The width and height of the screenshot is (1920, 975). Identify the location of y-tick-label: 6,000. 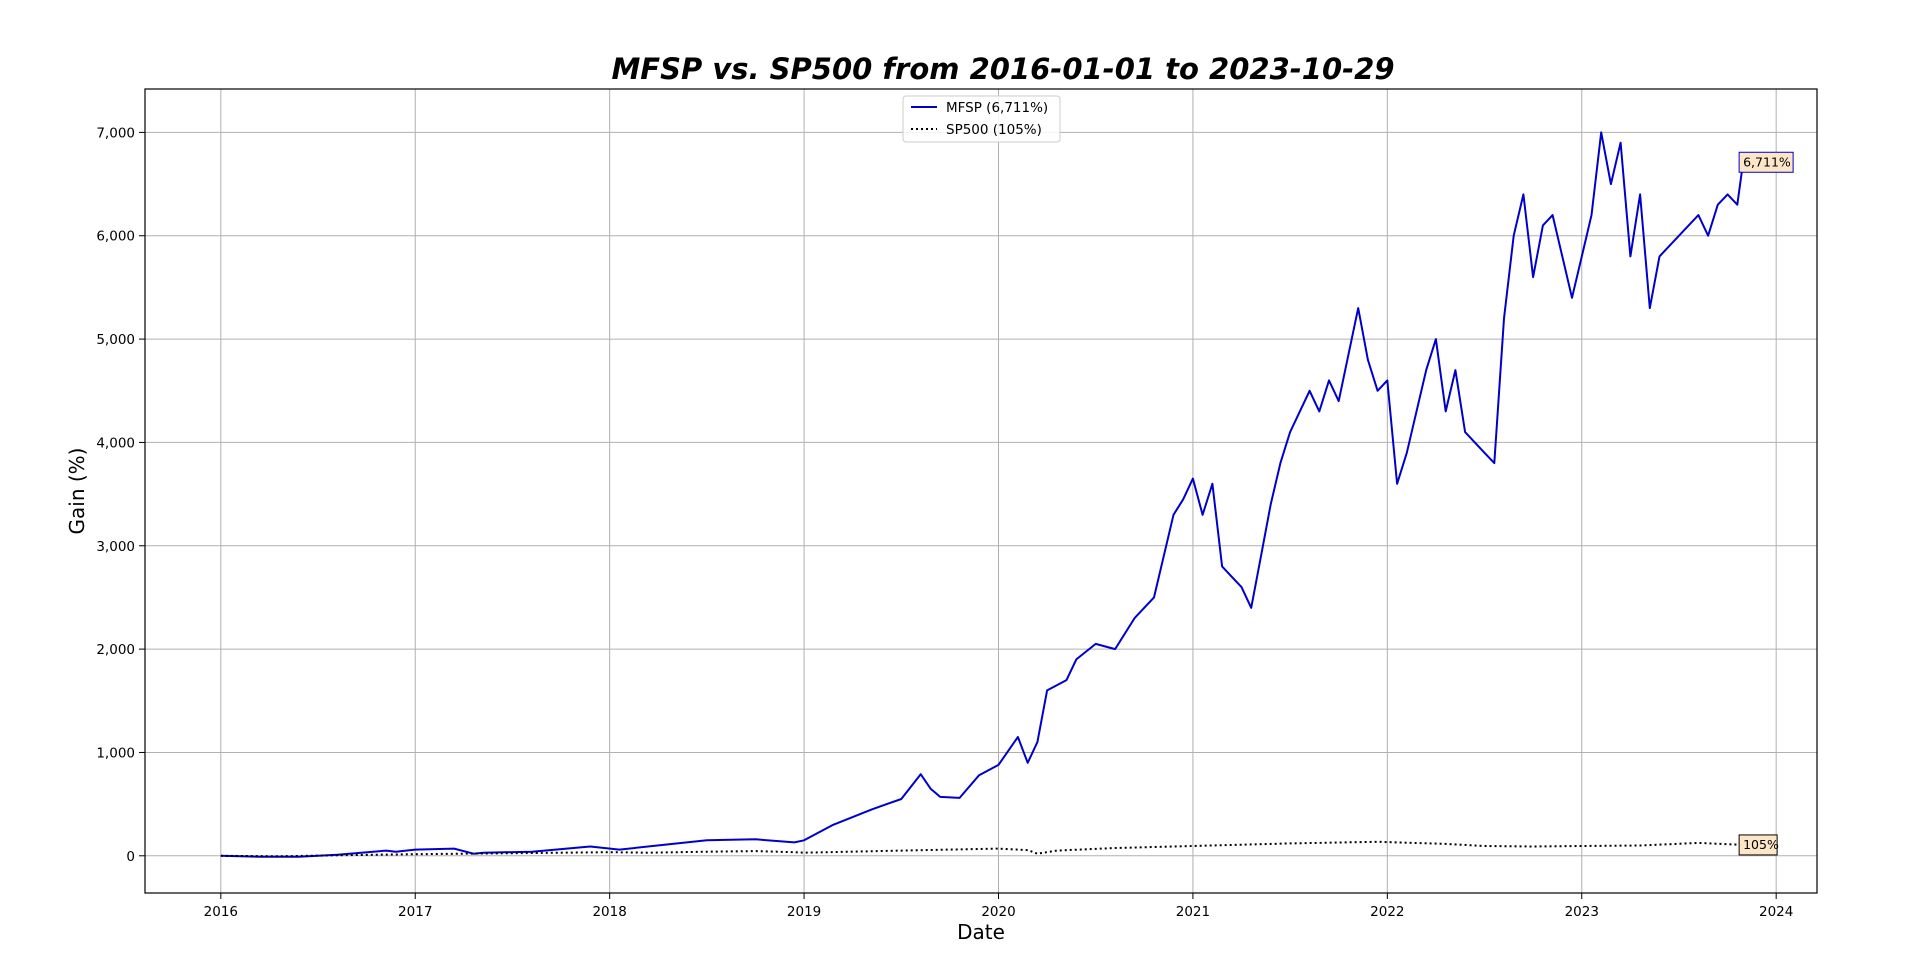
(115, 237).